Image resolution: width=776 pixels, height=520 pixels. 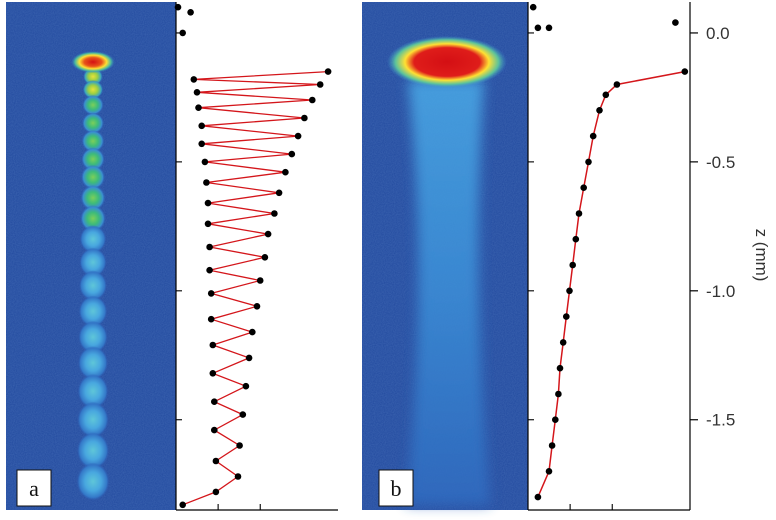 I want to click on atom-cloud-chain, so click(x=93, y=284).